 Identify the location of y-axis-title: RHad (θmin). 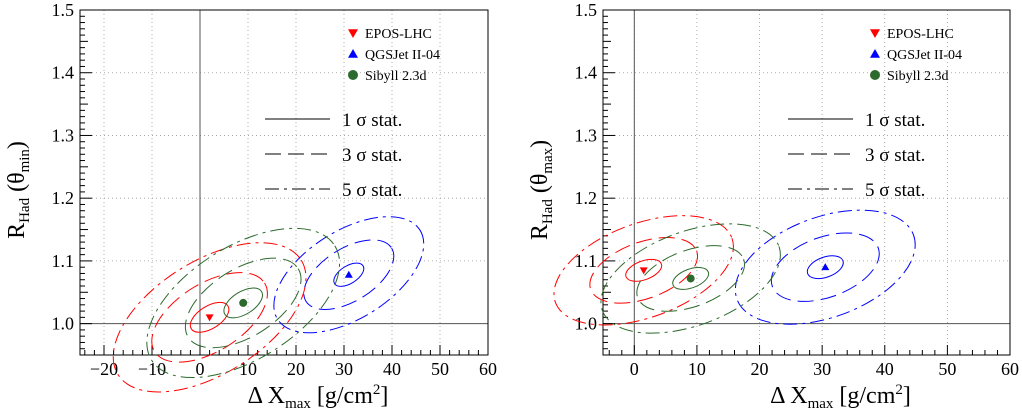
(18, 190).